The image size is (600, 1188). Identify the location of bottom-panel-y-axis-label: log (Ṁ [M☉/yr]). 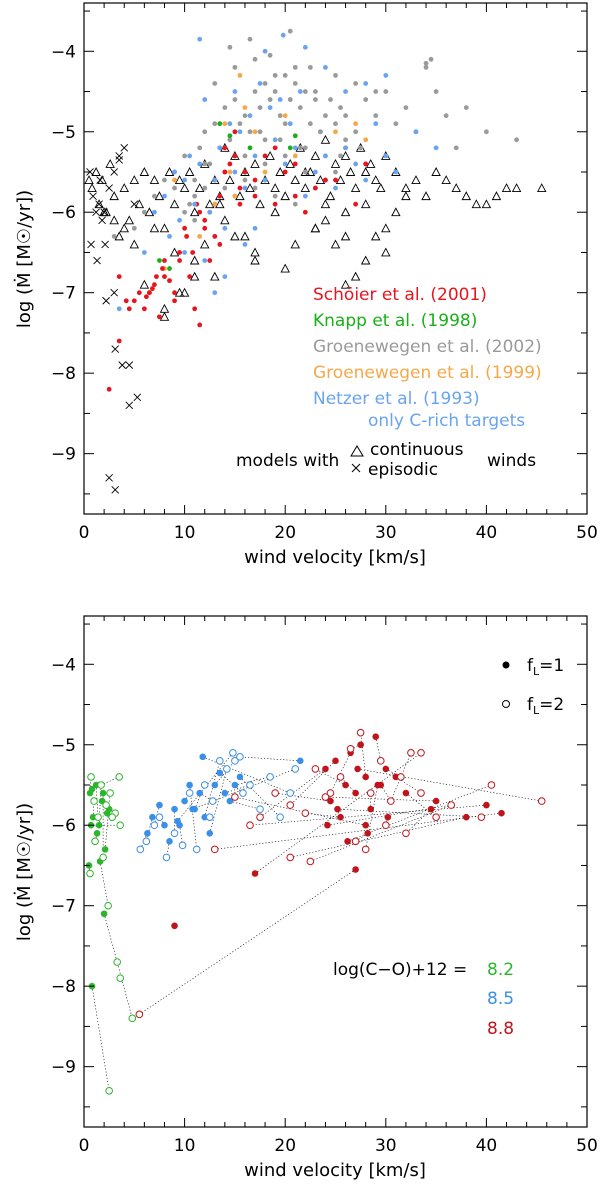
(24, 872).